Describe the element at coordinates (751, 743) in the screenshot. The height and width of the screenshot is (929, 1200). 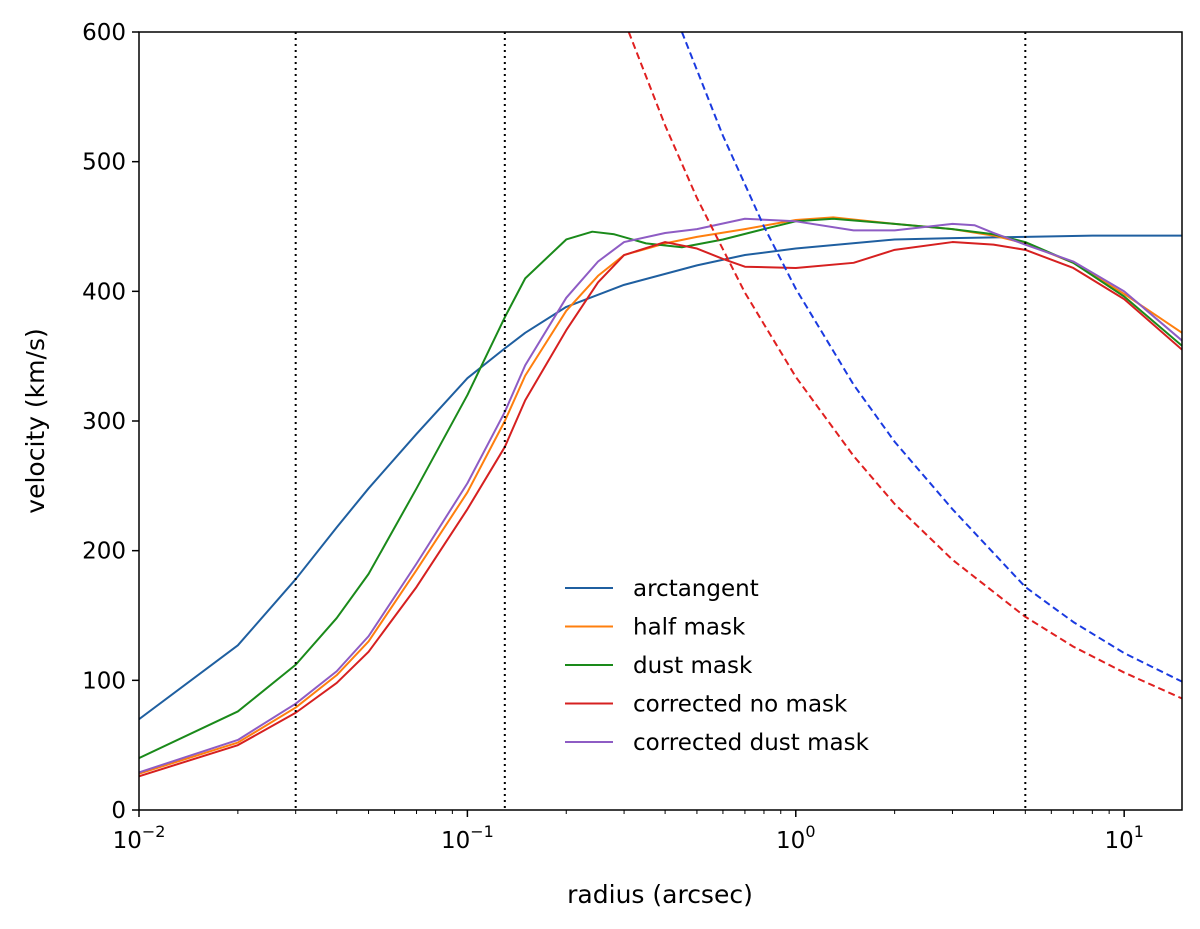
I see `legend-label-corrected-dust-mask: corrected dust mask` at that location.